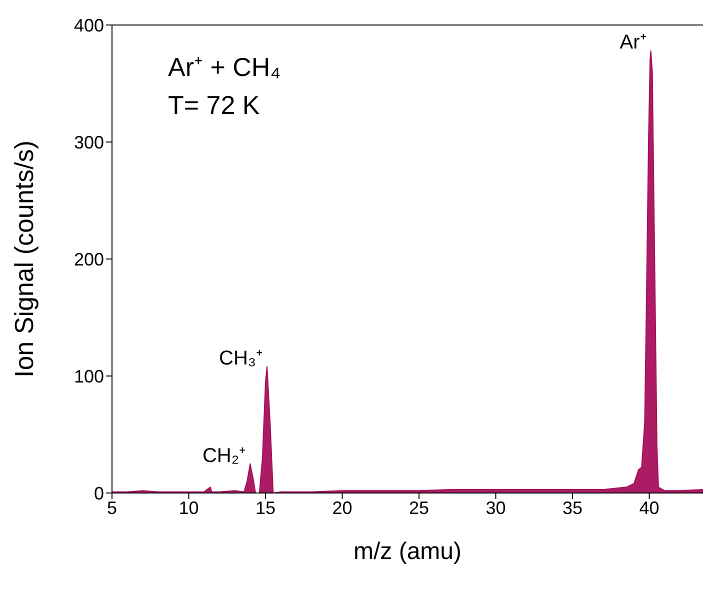  What do you see at coordinates (408, 551) in the screenshot?
I see `x-axis-title: m/z (amu)` at bounding box center [408, 551].